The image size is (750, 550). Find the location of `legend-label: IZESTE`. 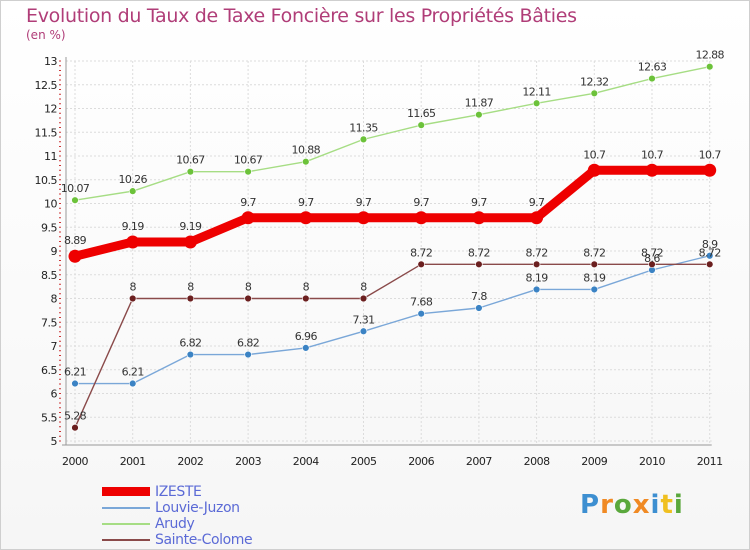

legend-label: IZESTE is located at coordinates (178, 492).